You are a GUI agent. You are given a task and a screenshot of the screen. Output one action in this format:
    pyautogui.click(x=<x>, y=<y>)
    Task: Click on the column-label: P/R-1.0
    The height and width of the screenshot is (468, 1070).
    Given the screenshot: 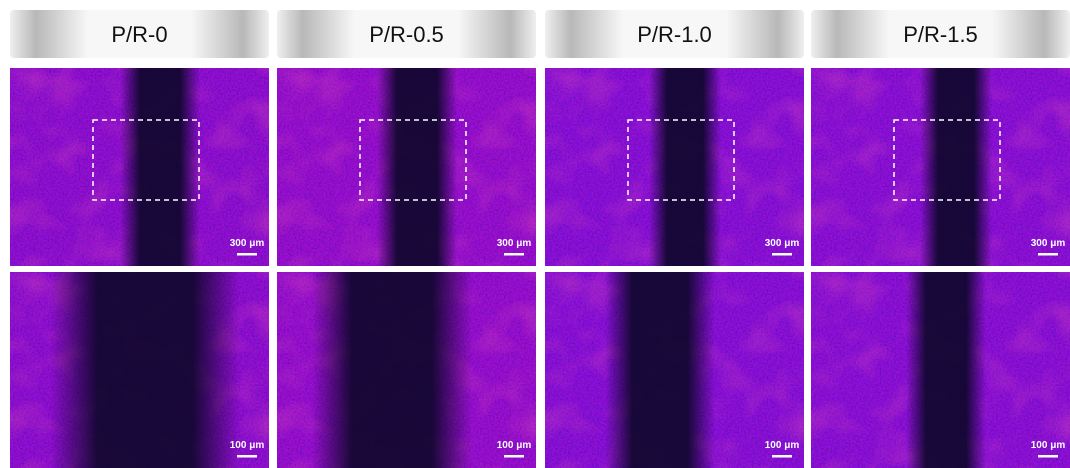 What is the action you would take?
    pyautogui.click(x=674, y=34)
    